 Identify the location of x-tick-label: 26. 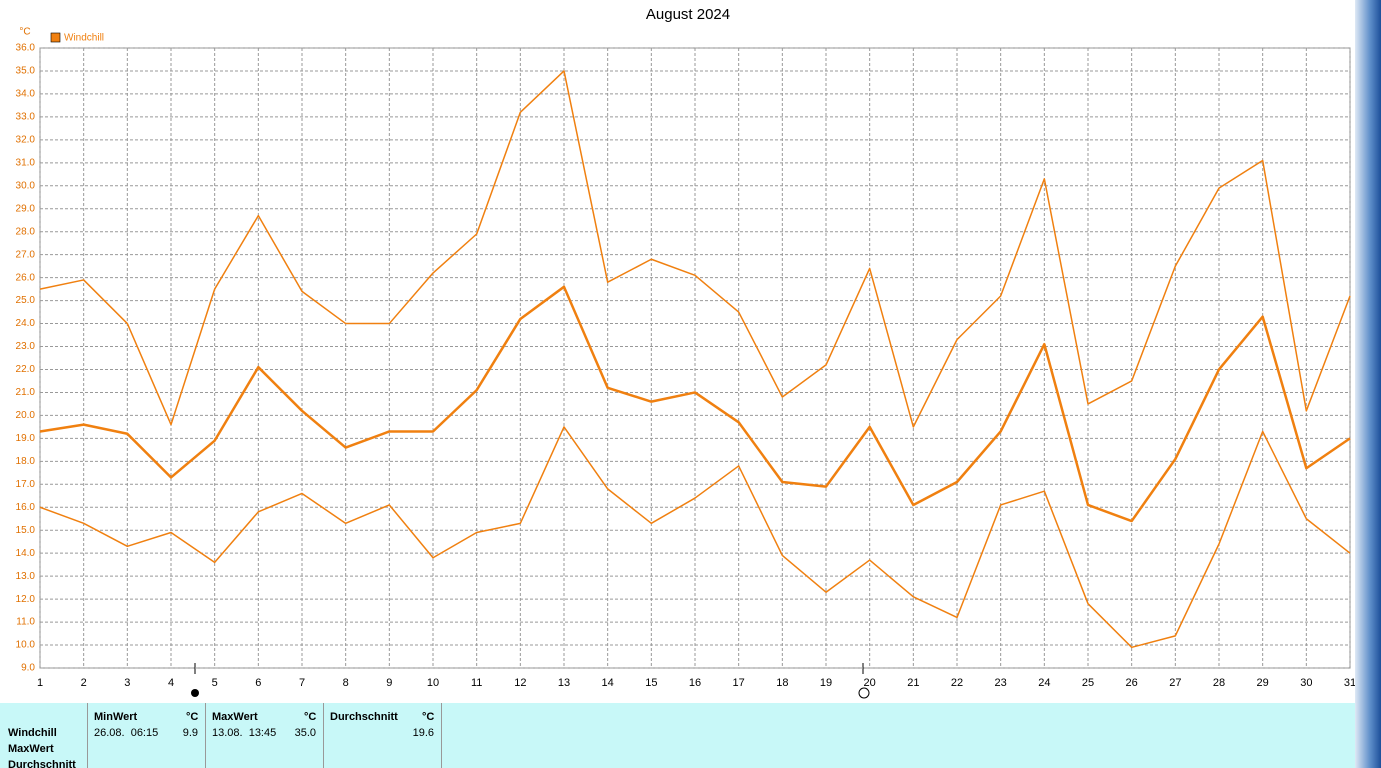
(1132, 683).